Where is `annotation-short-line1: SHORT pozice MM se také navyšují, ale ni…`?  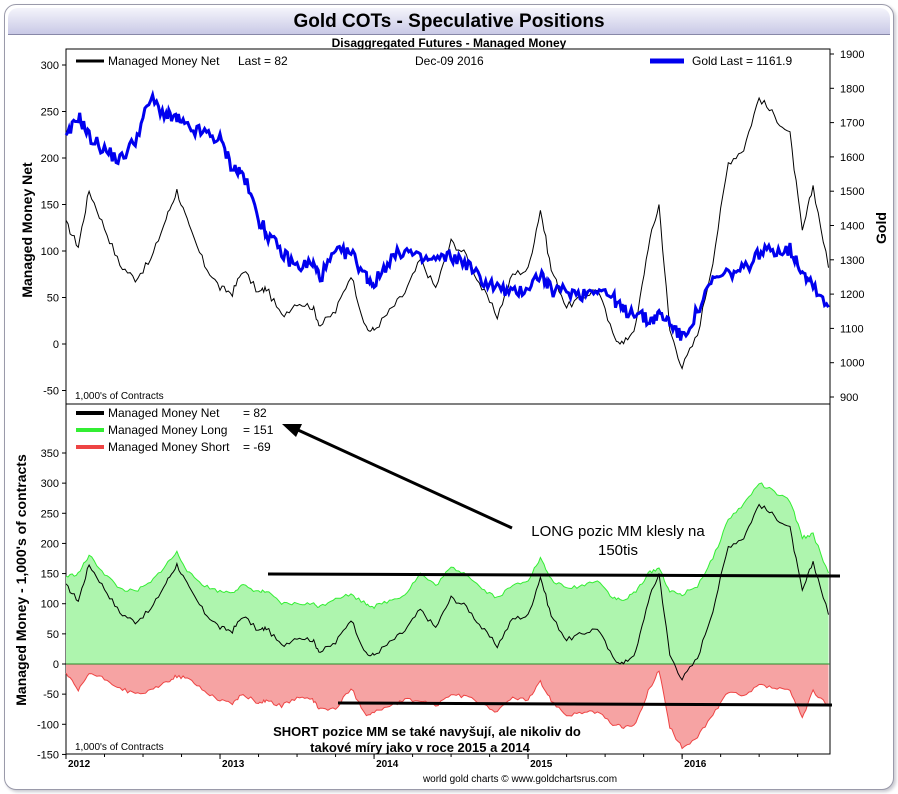 annotation-short-line1: SHORT pozice MM se také navyšují, ale ni… is located at coordinates (427, 731).